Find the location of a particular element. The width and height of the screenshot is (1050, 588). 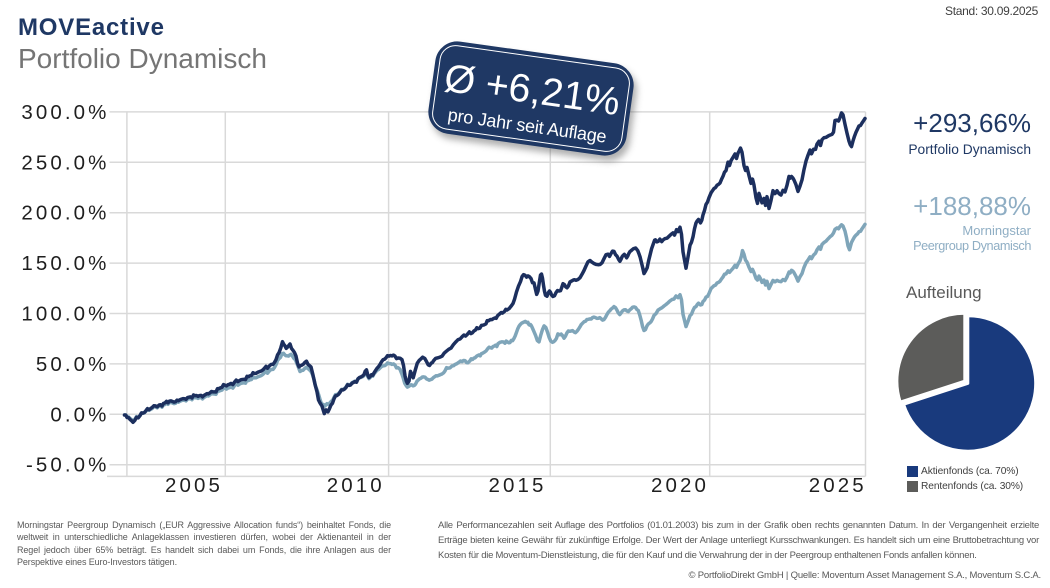

svg-text: 2025 is located at coordinates (838, 485).